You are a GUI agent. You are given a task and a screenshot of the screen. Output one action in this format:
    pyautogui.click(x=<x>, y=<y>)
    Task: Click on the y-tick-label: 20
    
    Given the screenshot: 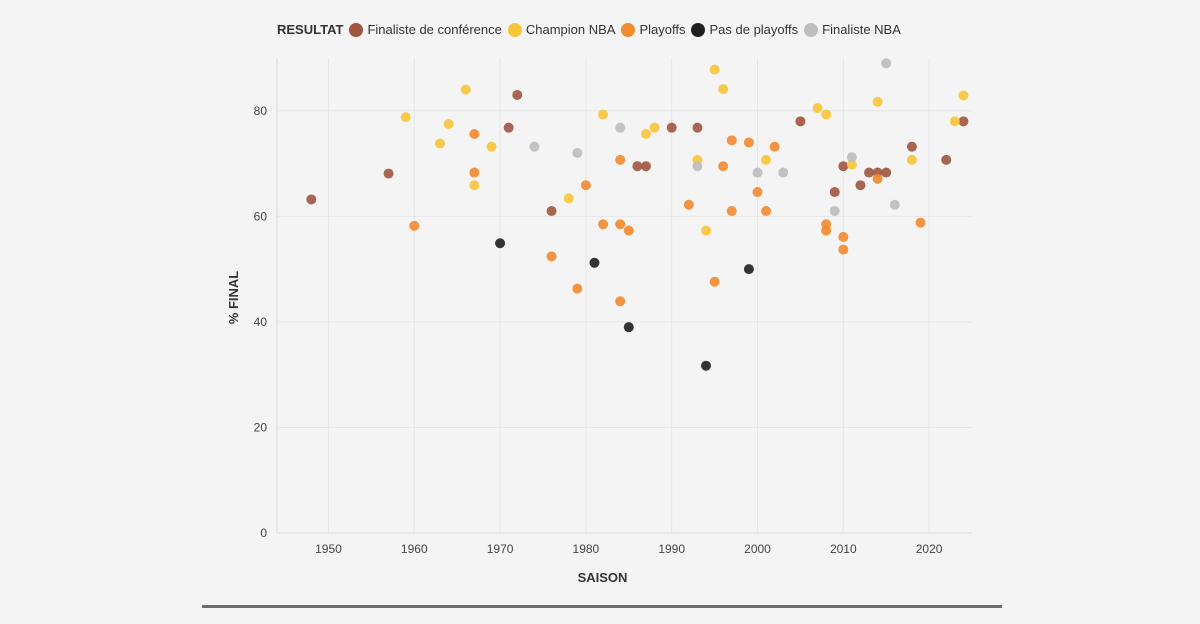 What is the action you would take?
    pyautogui.click(x=261, y=427)
    